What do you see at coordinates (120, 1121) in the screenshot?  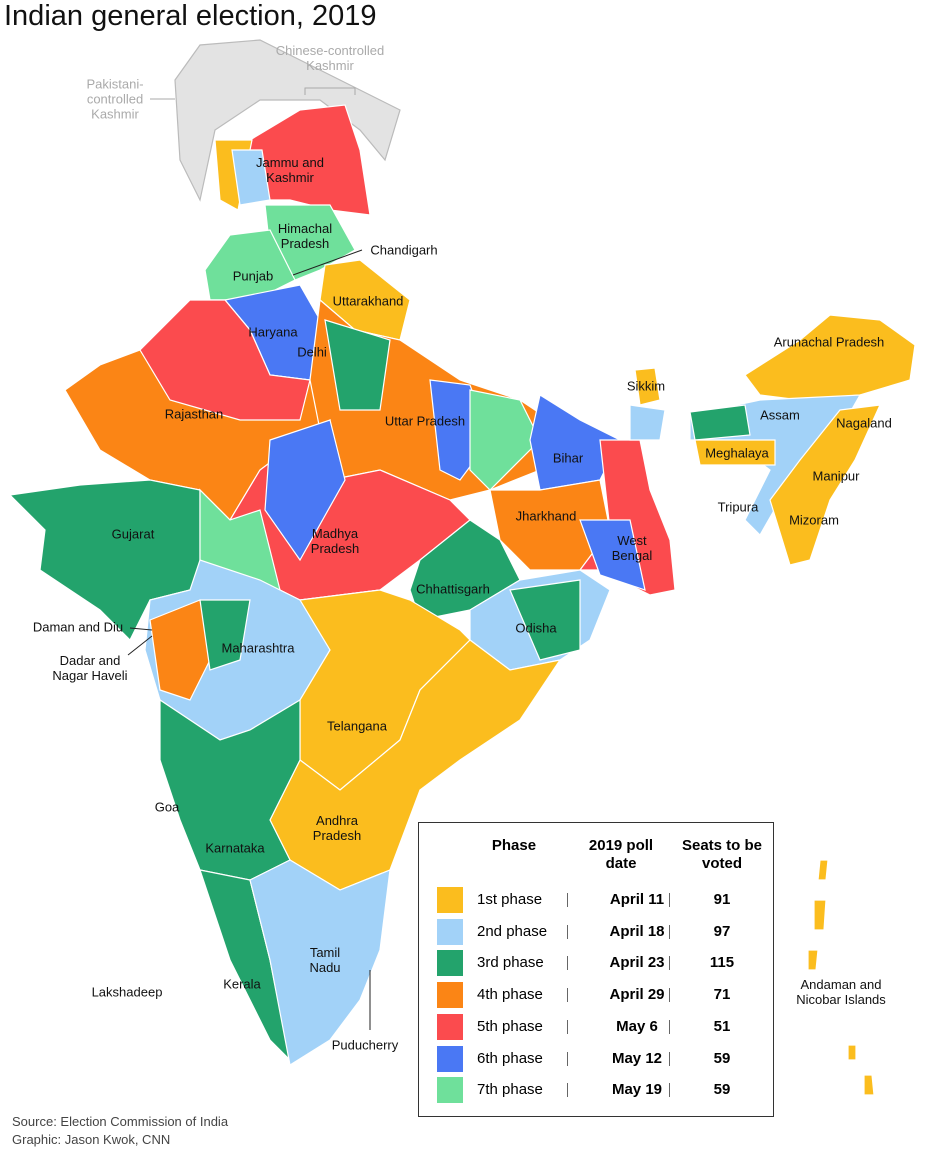 I see `source: Source: Election Commission of India` at bounding box center [120, 1121].